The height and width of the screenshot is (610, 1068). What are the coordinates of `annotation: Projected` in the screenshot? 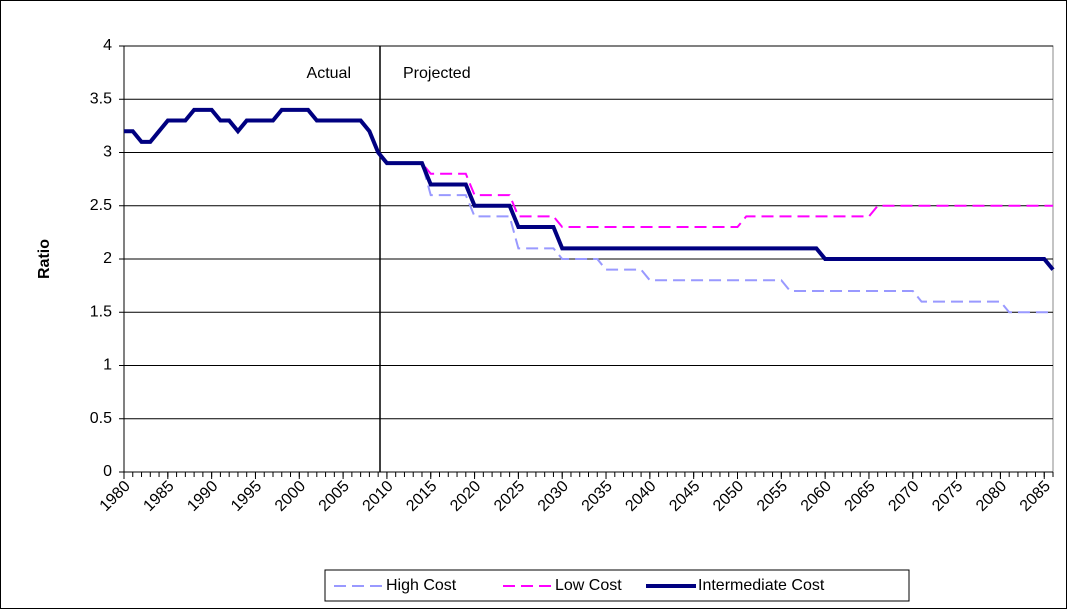 It's located at (437, 73).